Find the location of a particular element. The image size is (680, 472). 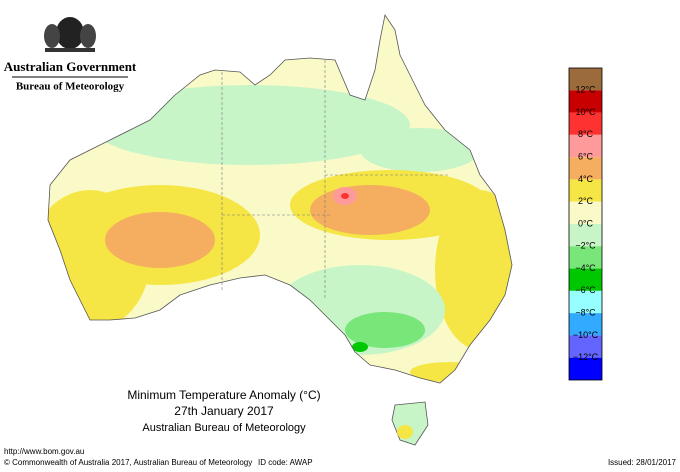

map-source: Australian Bureau of Meteorology is located at coordinates (224, 428).